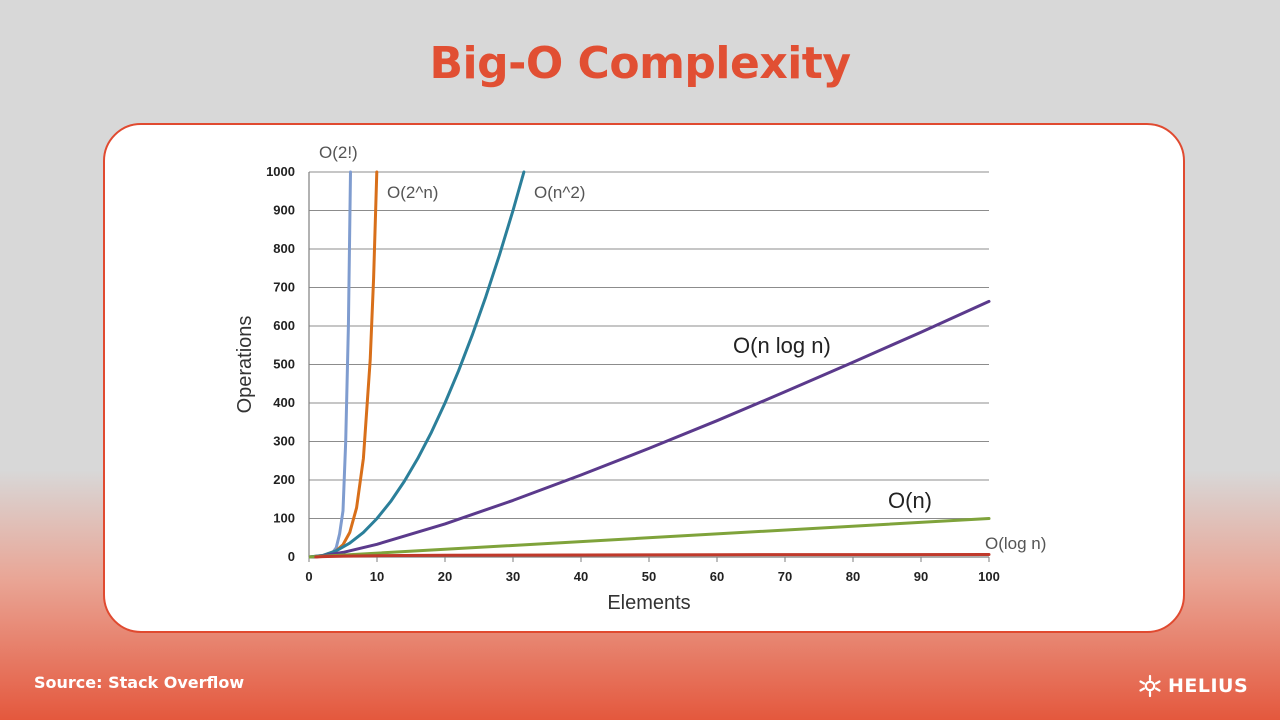 This screenshot has width=1280, height=720. Describe the element at coordinates (1208, 686) in the screenshot. I see `brand-logo-text: HELIUS` at that location.